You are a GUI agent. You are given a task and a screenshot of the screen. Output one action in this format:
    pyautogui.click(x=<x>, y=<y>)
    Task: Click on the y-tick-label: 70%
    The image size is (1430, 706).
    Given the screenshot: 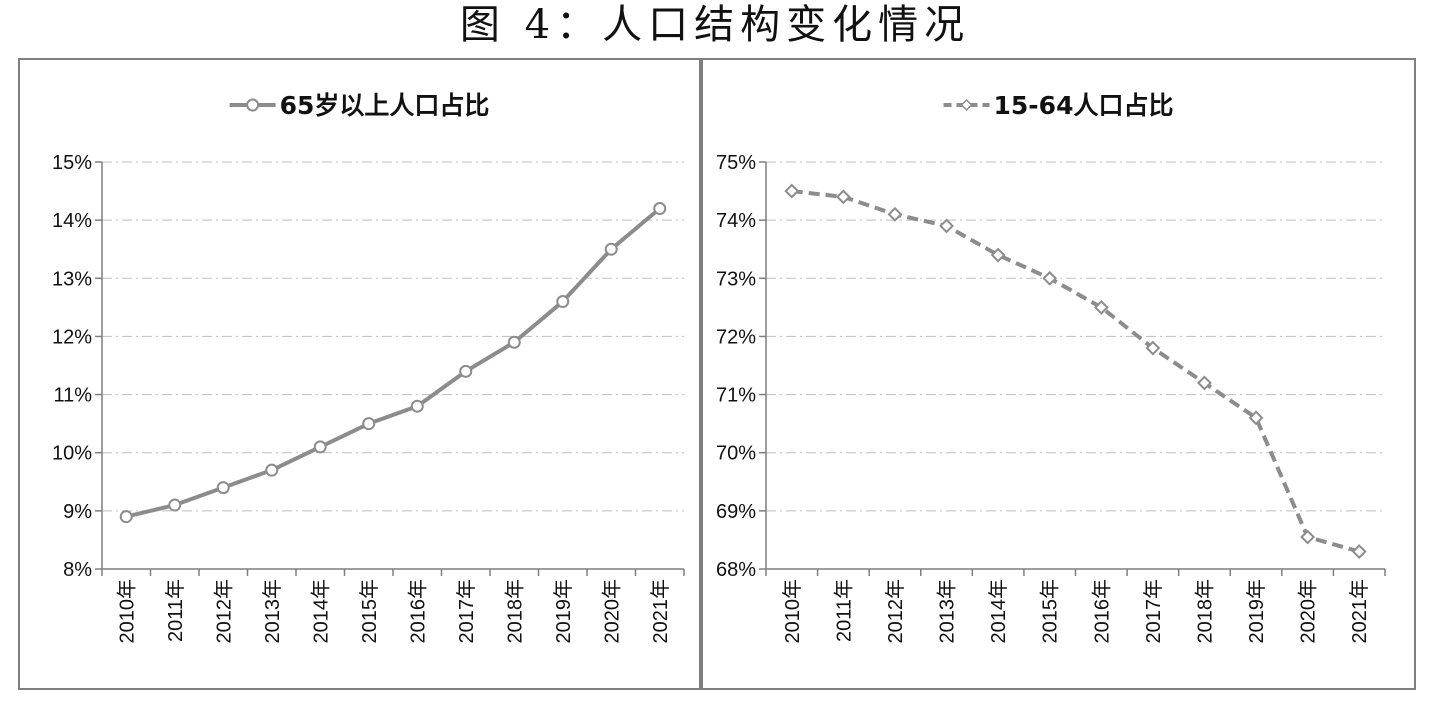 What is the action you would take?
    pyautogui.click(x=736, y=454)
    